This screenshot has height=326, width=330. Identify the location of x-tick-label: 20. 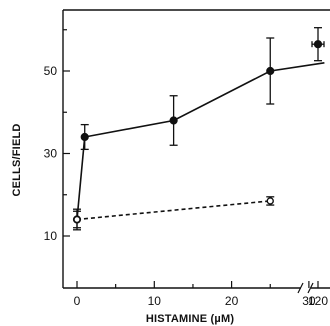
(232, 301).